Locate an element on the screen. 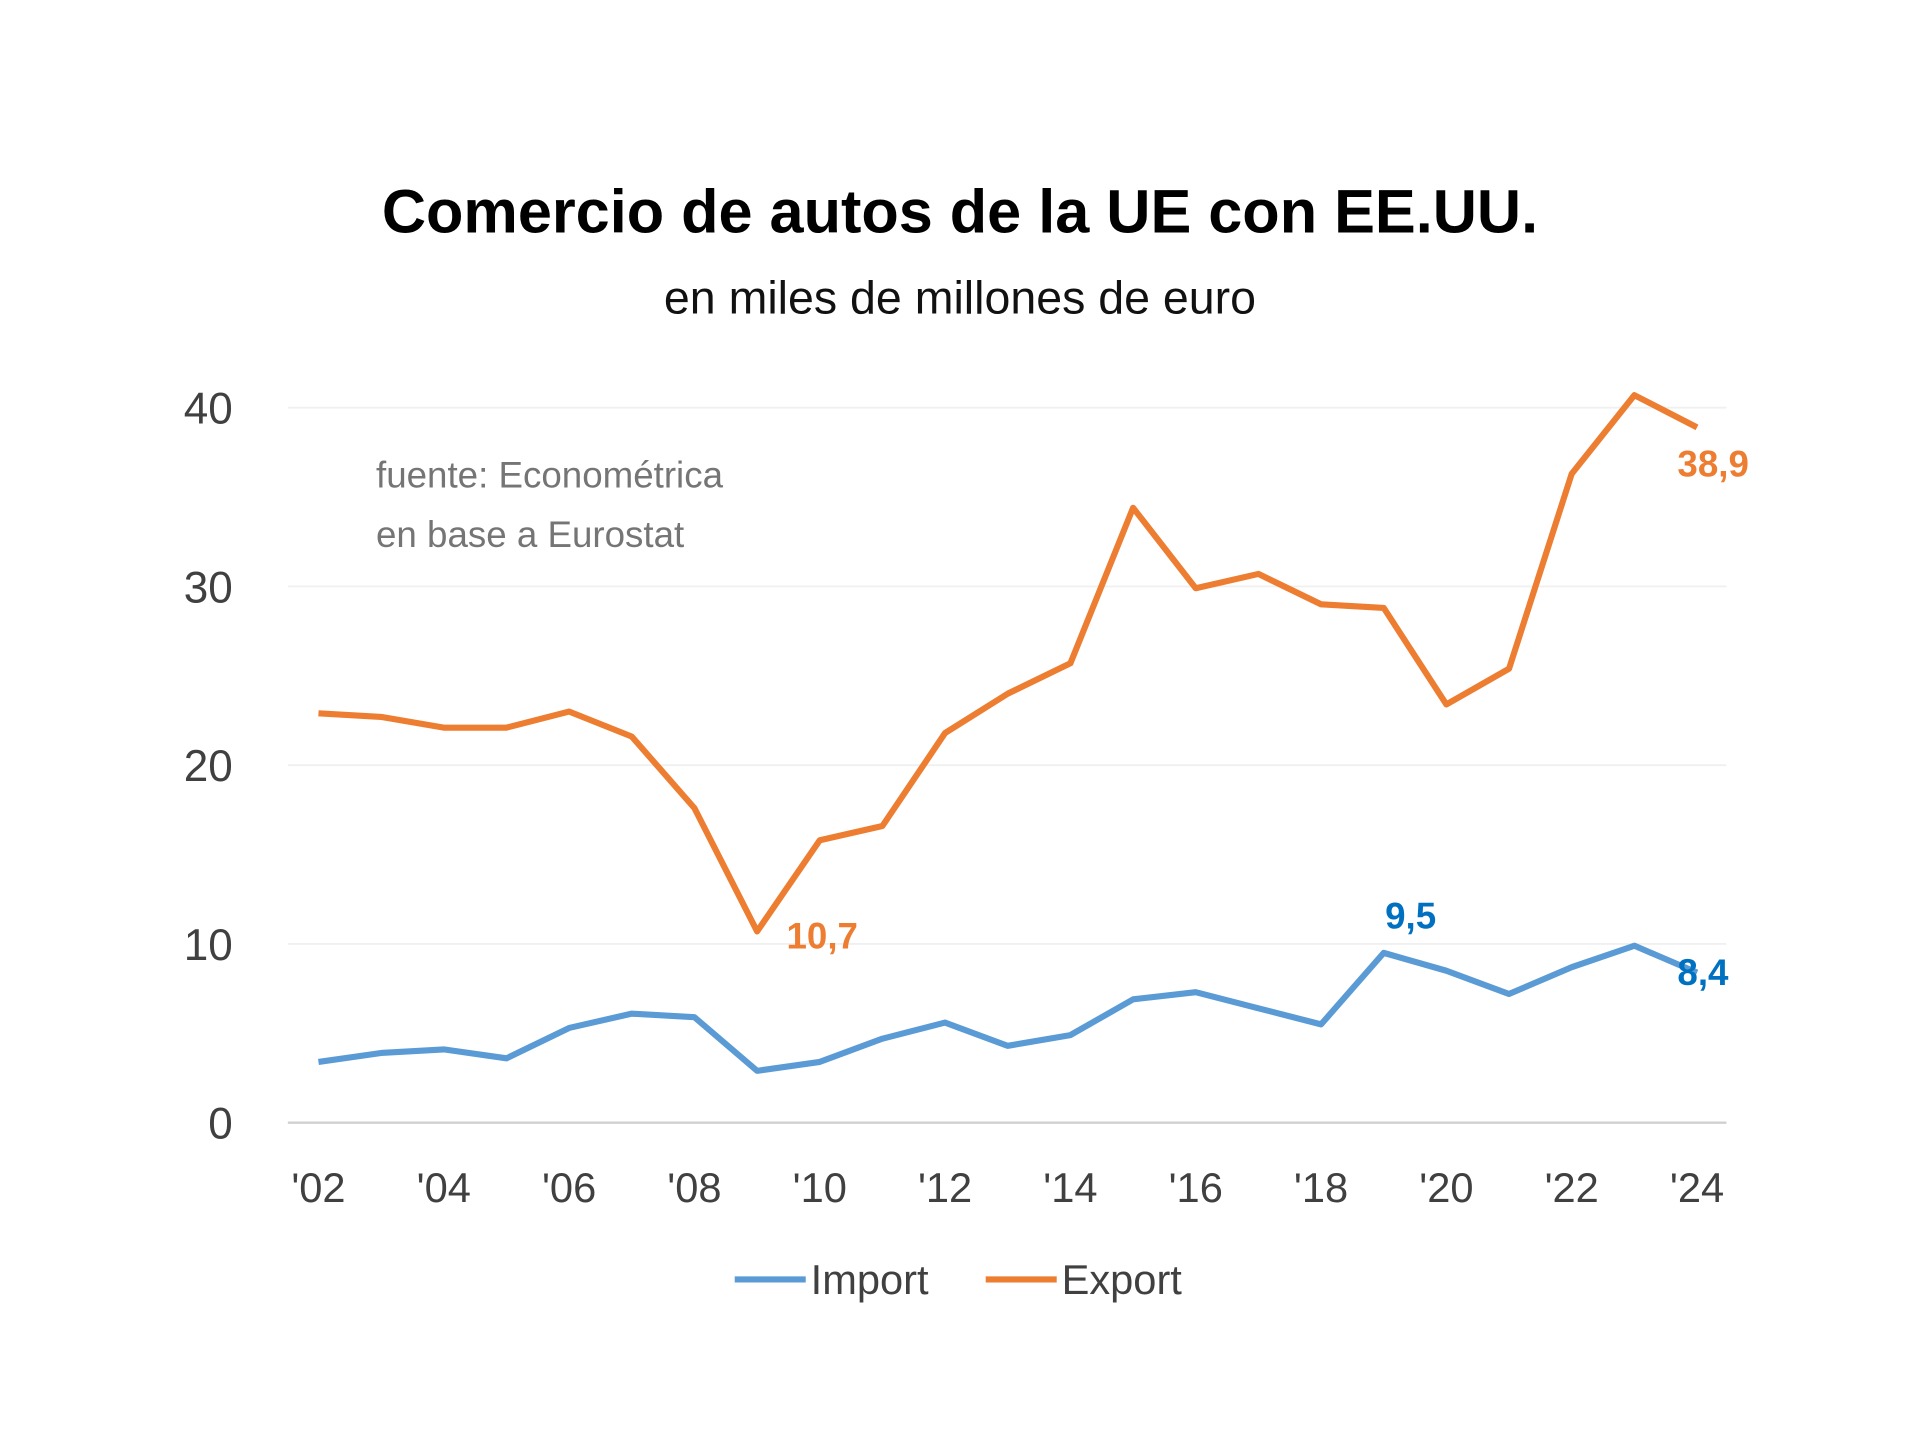 The image size is (1920, 1441). data-label: 38,9 is located at coordinates (1712, 463).